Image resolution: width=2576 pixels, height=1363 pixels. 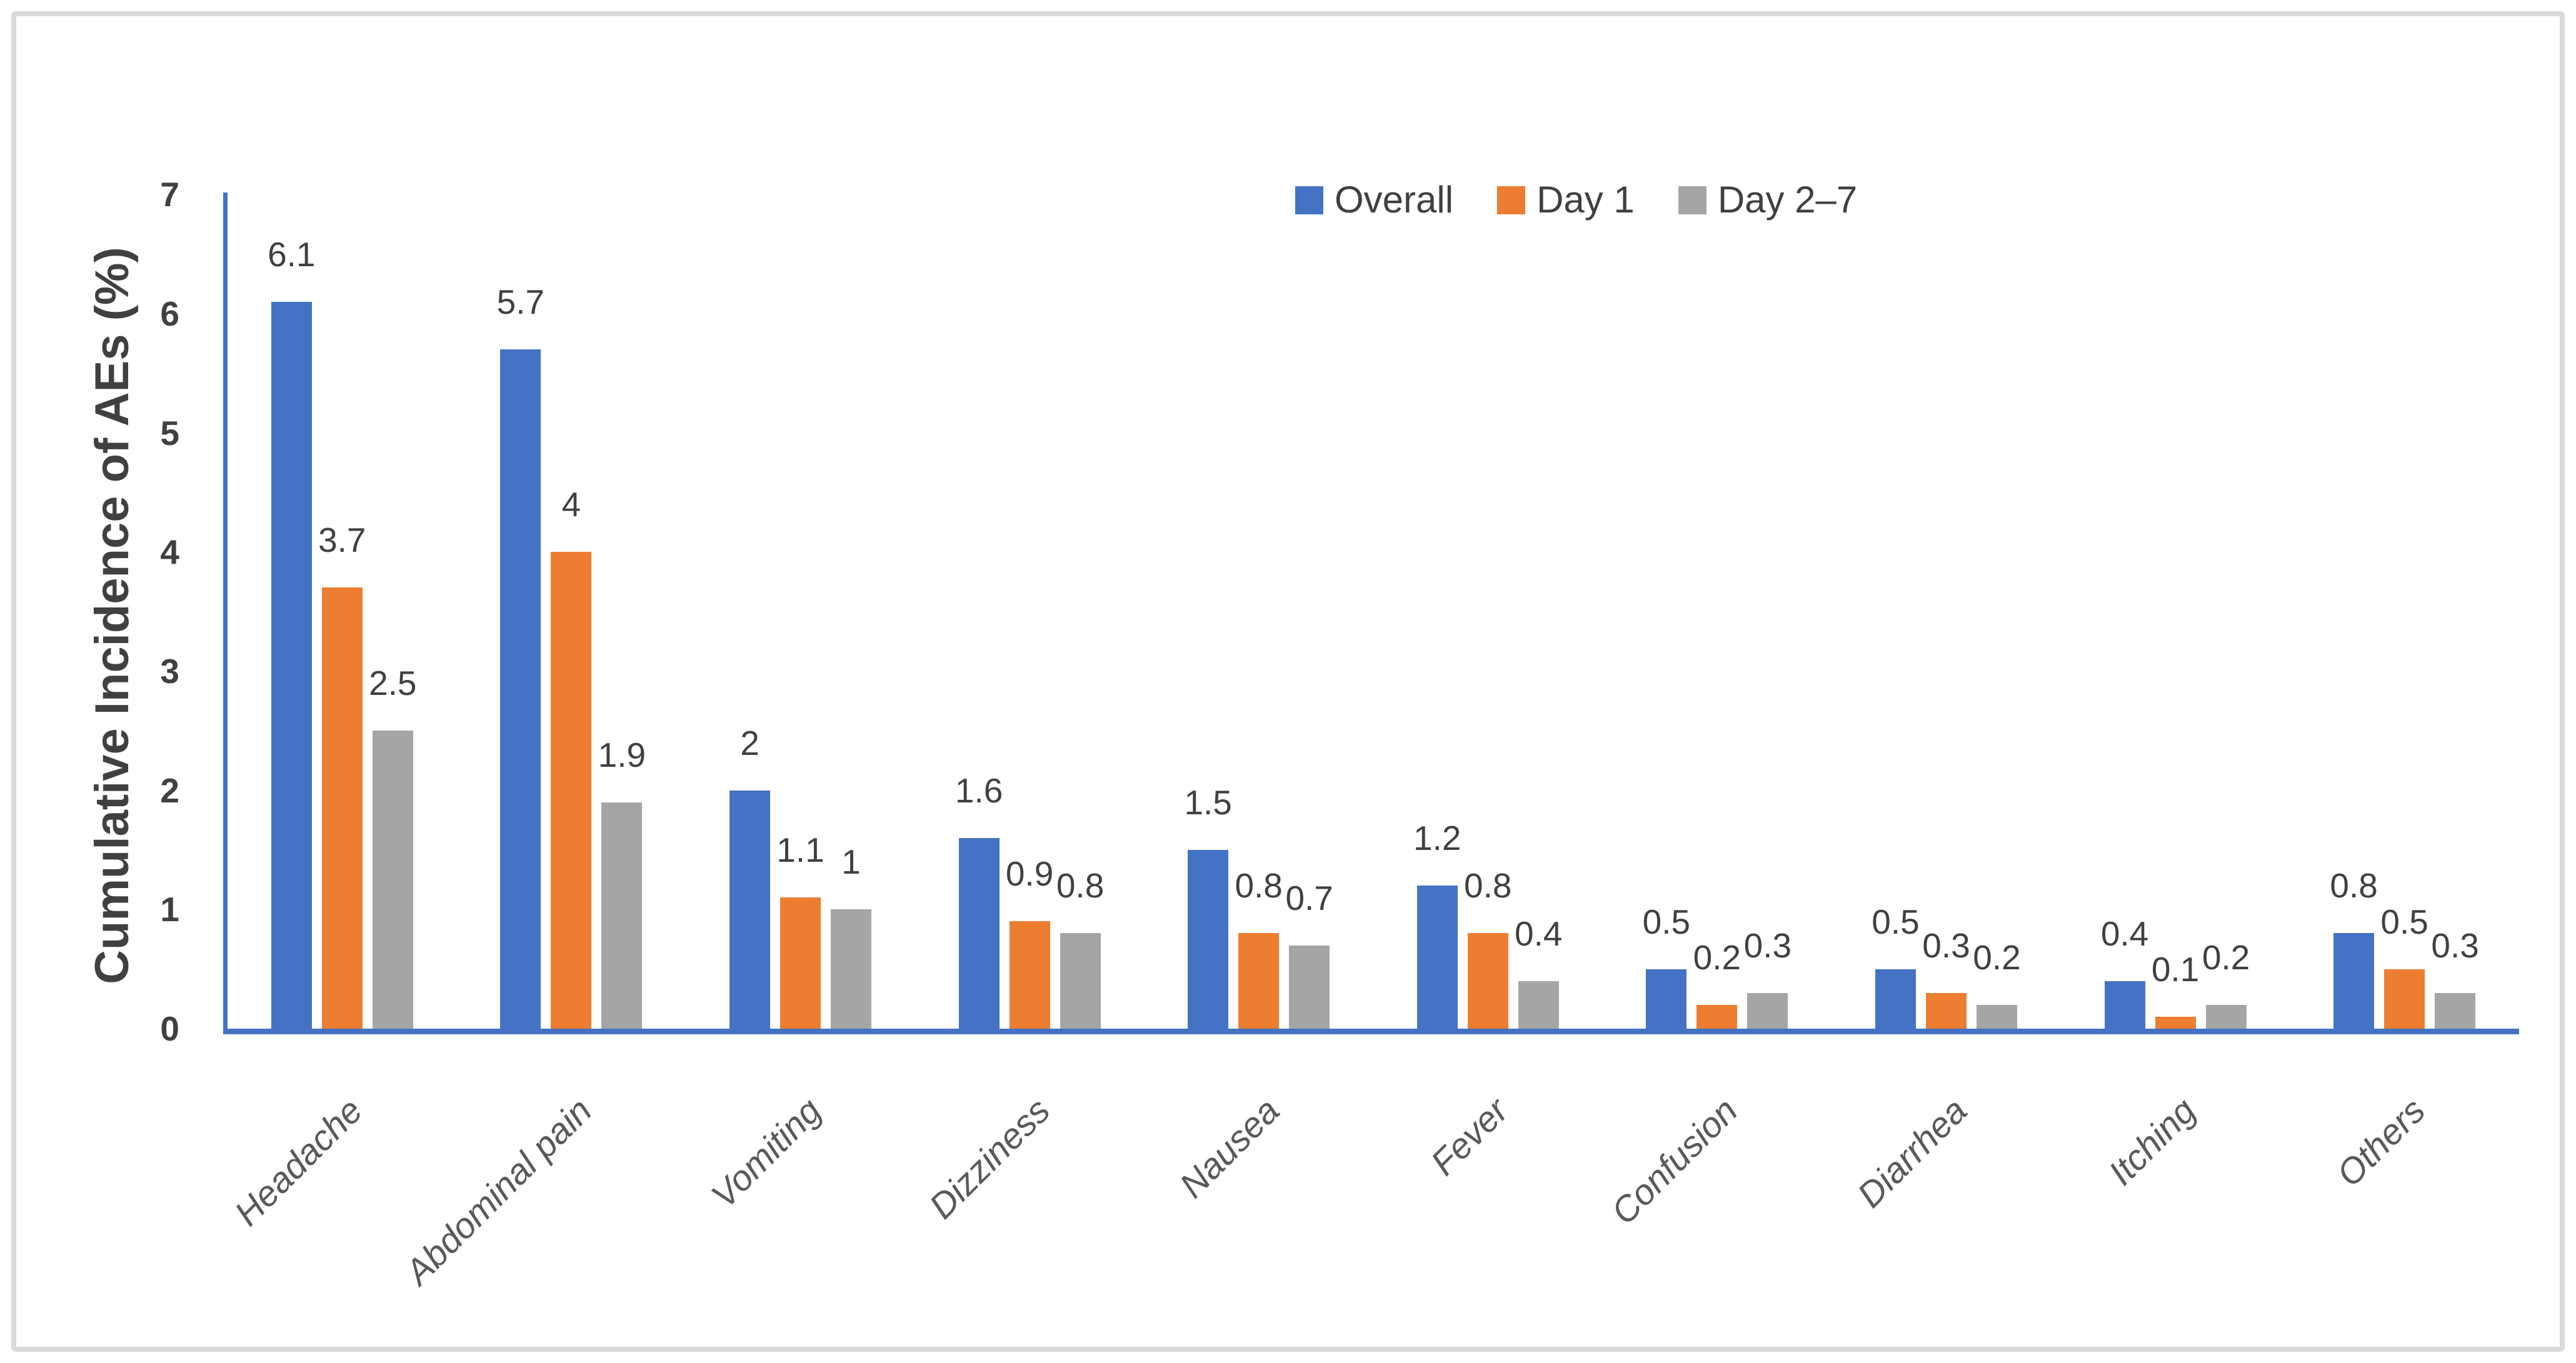 I want to click on bar: 1.6, so click(x=979, y=901).